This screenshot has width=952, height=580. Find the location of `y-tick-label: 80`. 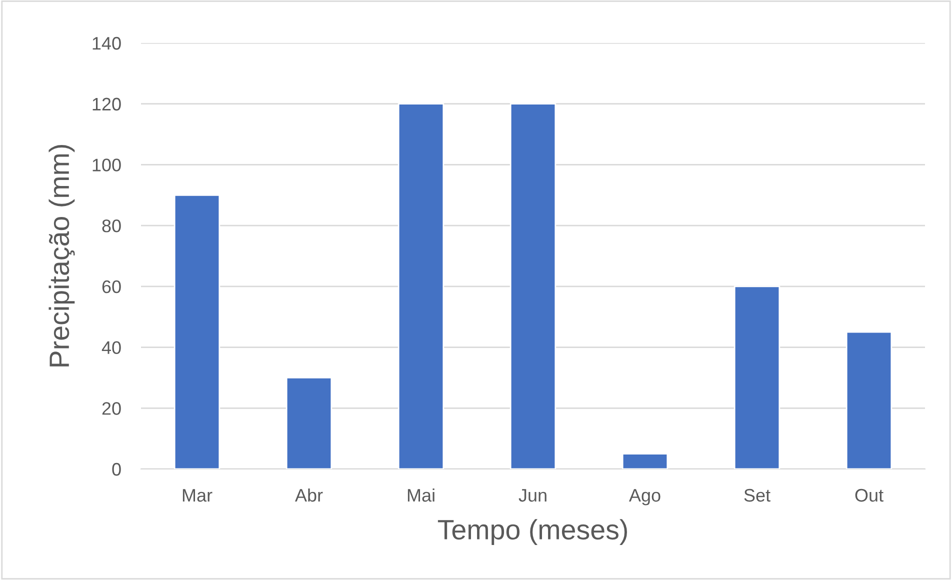

y-tick-label: 80 is located at coordinates (111, 226).